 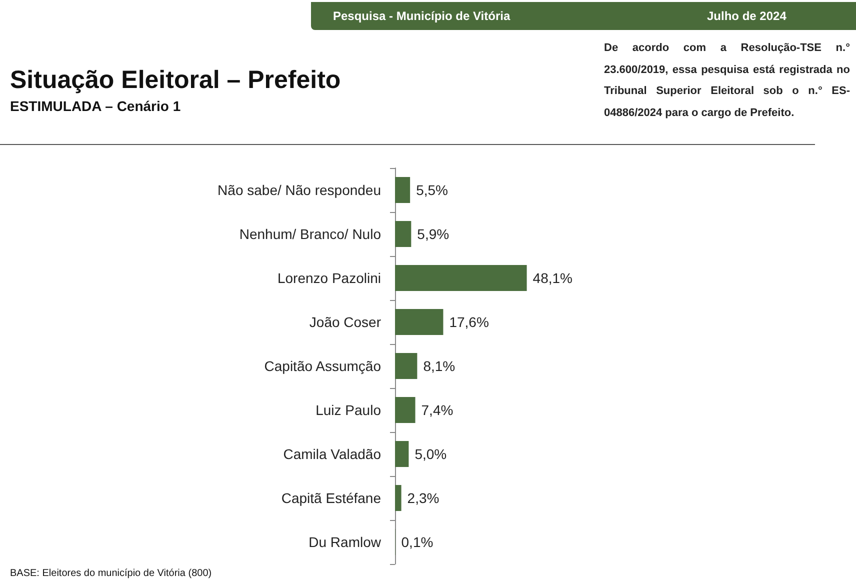 I want to click on y-tick-label: Nenhum/ Branco/ Nulo, so click(x=310, y=234).